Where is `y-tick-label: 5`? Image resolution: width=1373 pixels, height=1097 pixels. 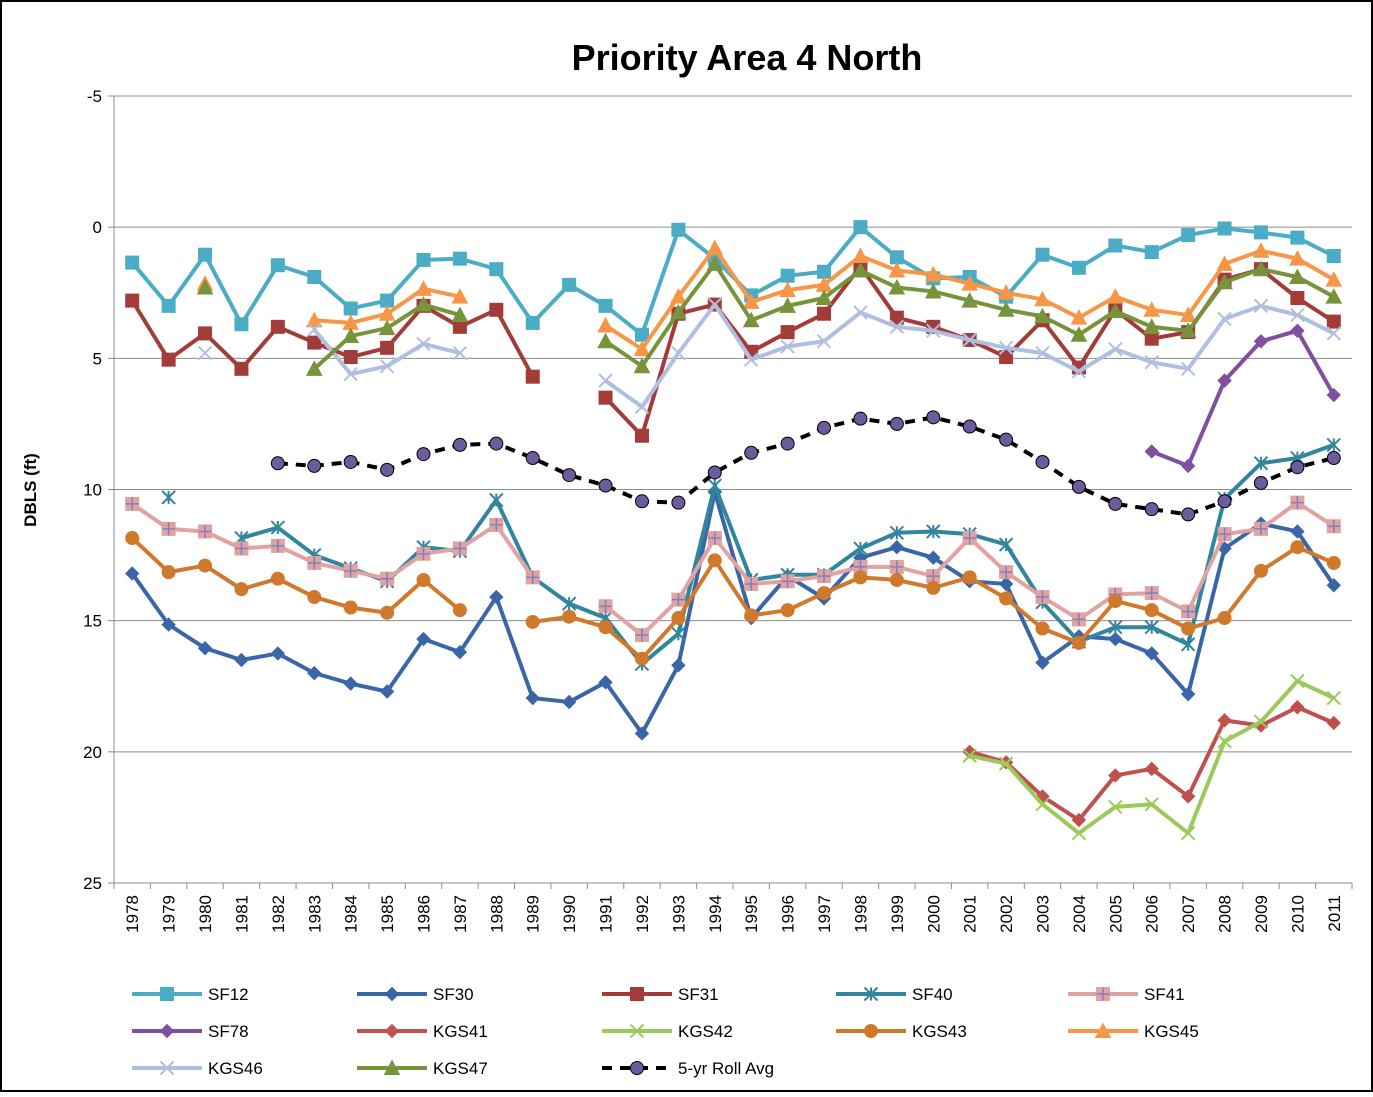 y-tick-label: 5 is located at coordinates (97, 358).